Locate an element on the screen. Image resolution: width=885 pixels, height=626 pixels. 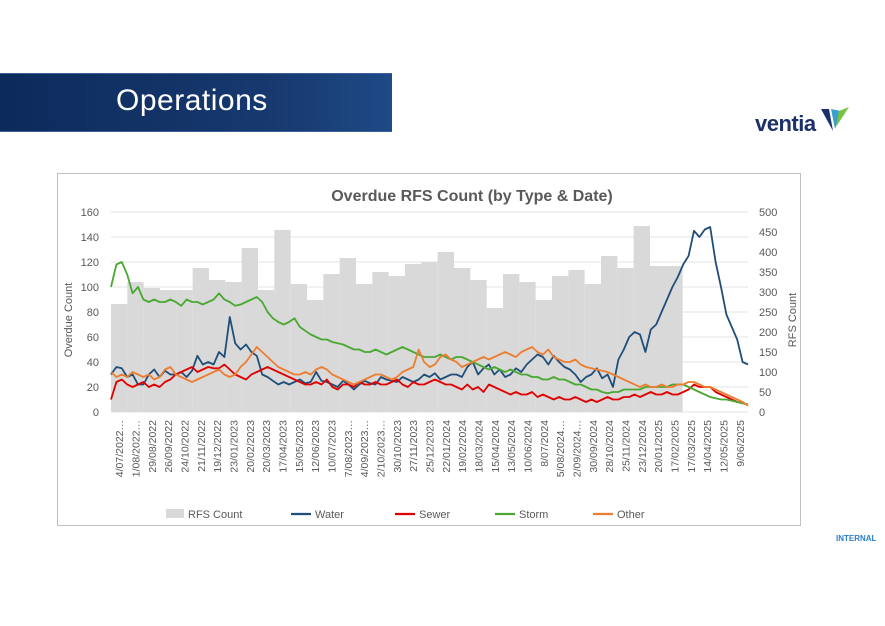
x-tick-label: 8/07/2024 is located at coordinates (545, 443).